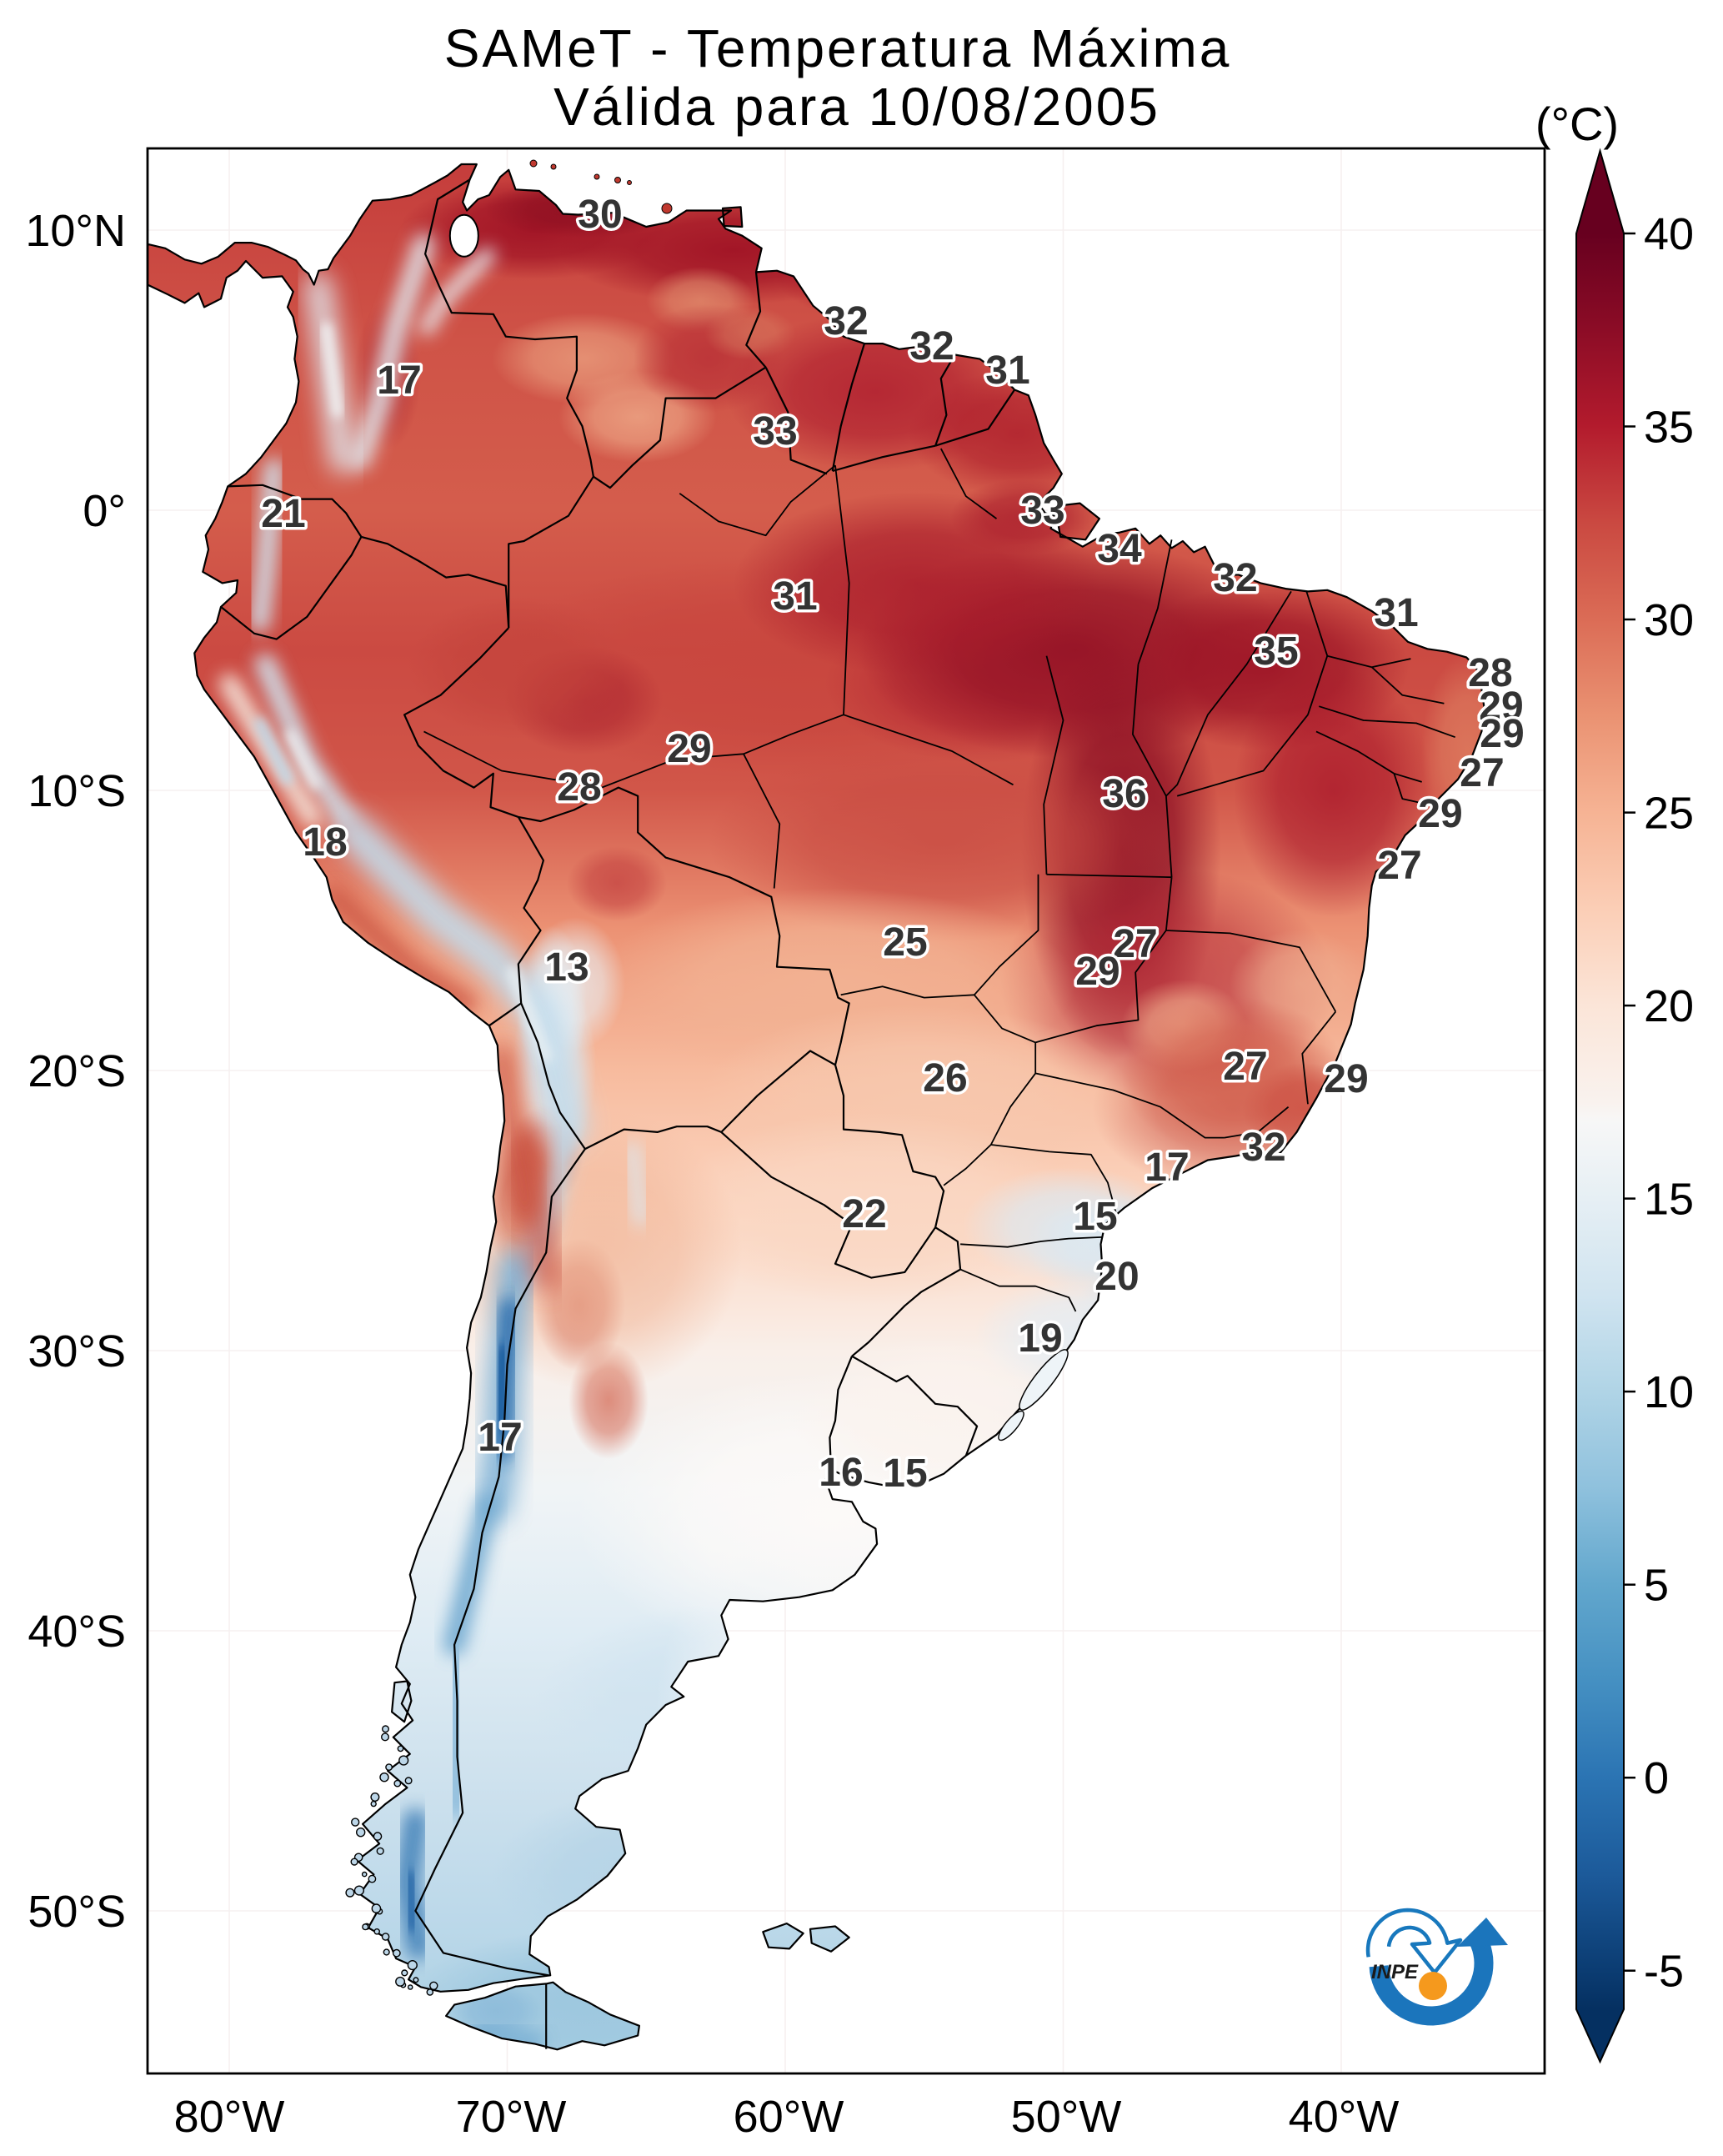 The width and height of the screenshot is (1723, 2156). I want to click on svg-text: Válida para 10/08/2005, so click(857, 107).